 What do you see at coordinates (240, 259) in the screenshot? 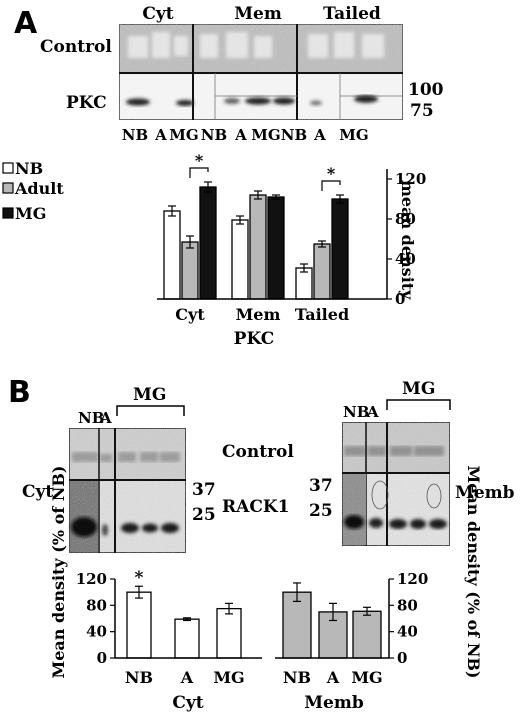
I see `bar-mem-nb` at bounding box center [240, 259].